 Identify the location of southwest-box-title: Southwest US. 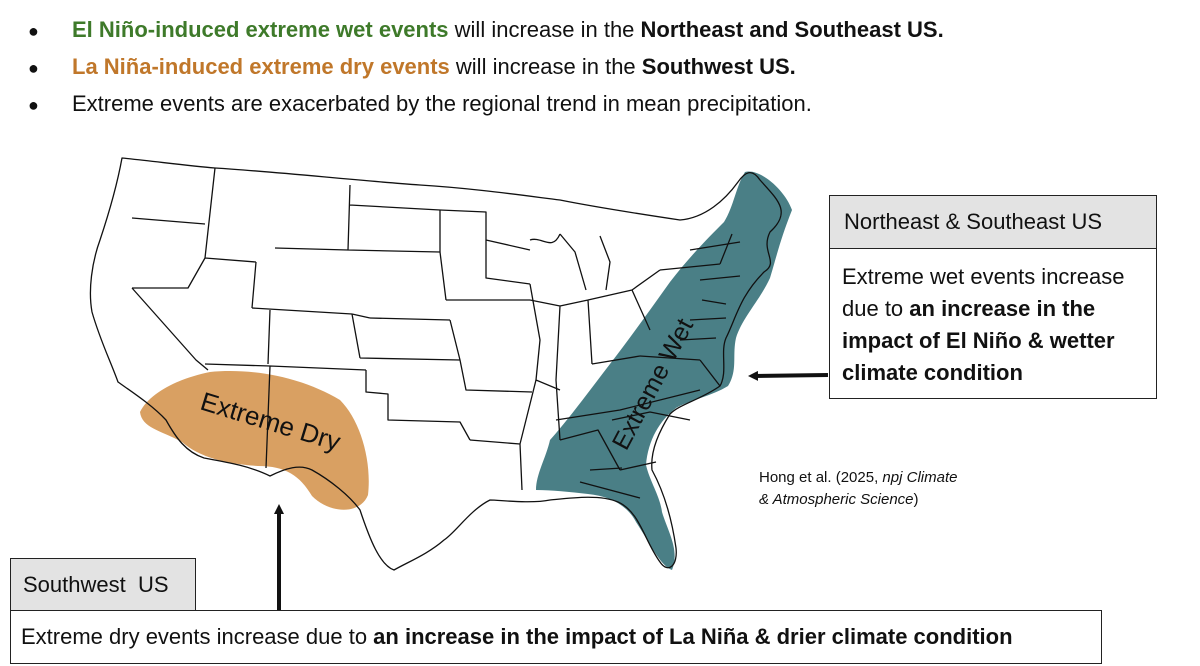
(103, 584).